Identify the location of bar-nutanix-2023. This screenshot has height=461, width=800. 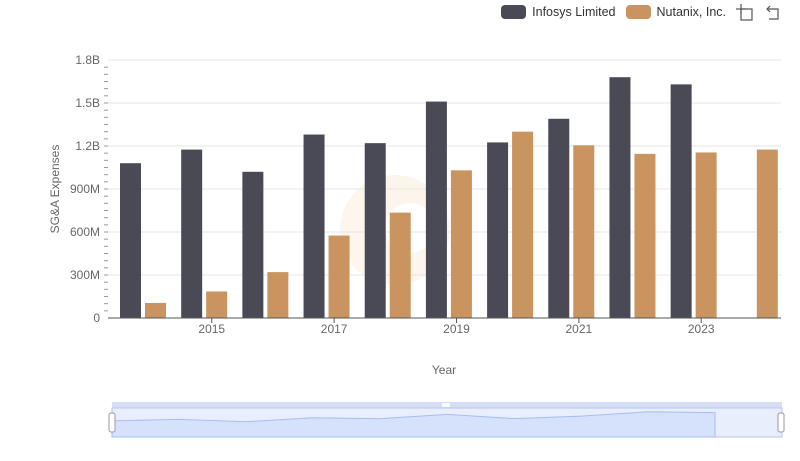
(706, 235).